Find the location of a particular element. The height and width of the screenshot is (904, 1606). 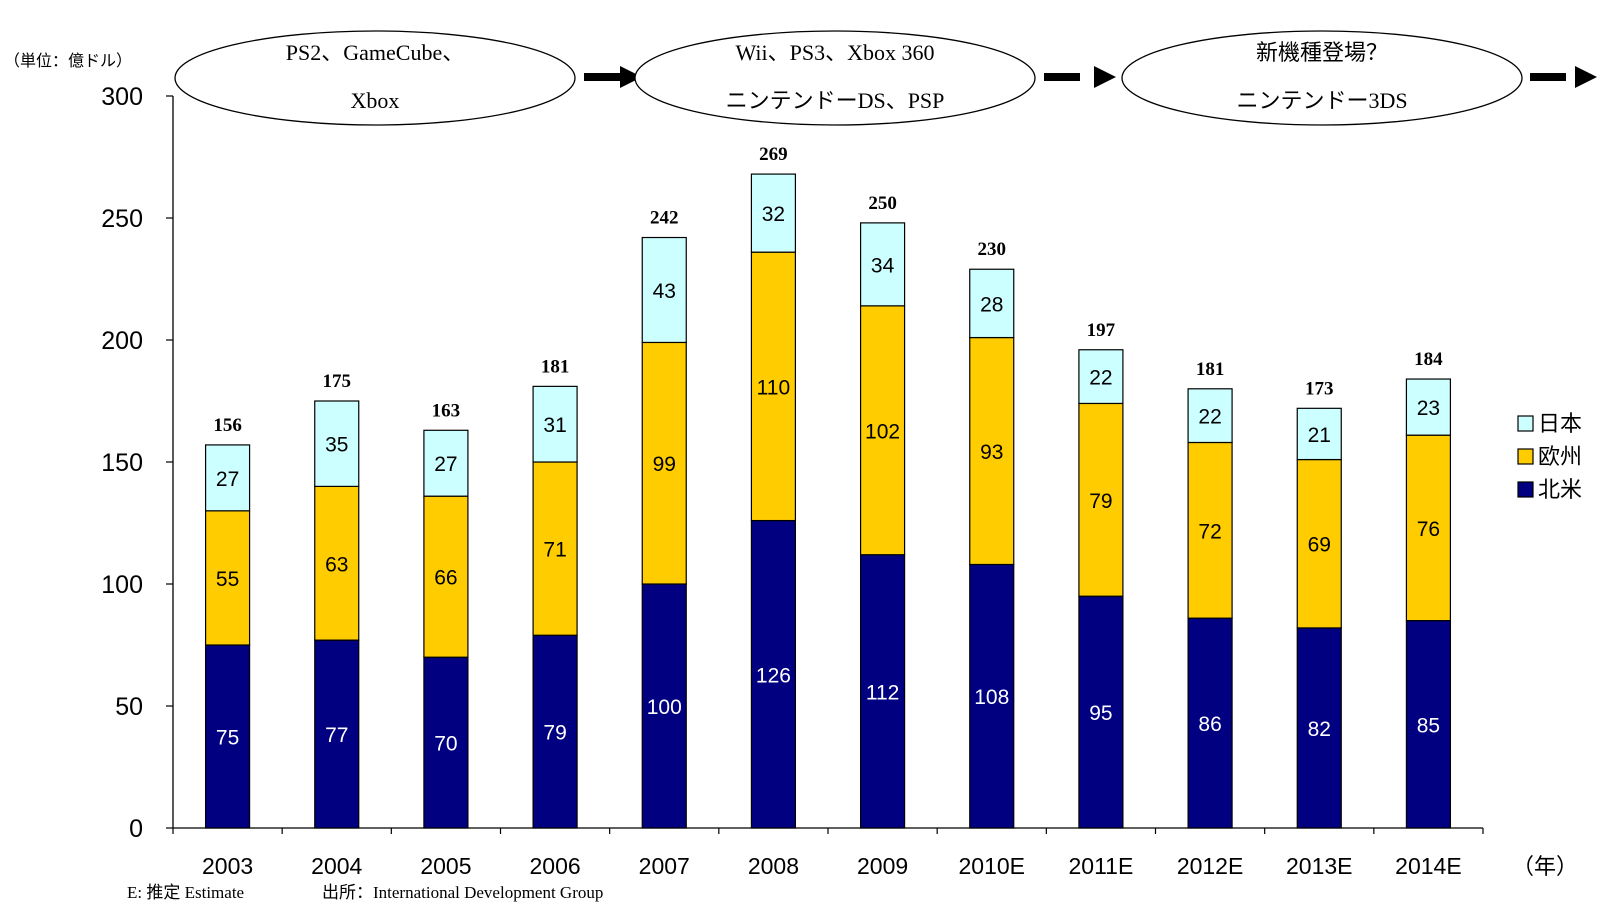

era-label-line1: Wii、PS3、Xbox 360 is located at coordinates (835, 52).